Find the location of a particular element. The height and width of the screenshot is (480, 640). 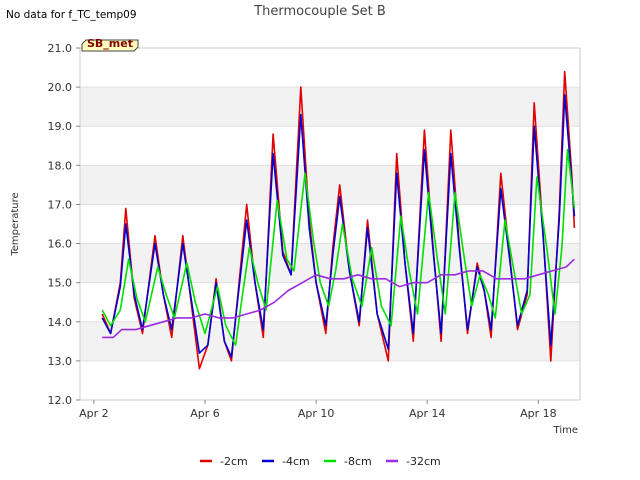

legend-label: -8cm is located at coordinates (358, 461).